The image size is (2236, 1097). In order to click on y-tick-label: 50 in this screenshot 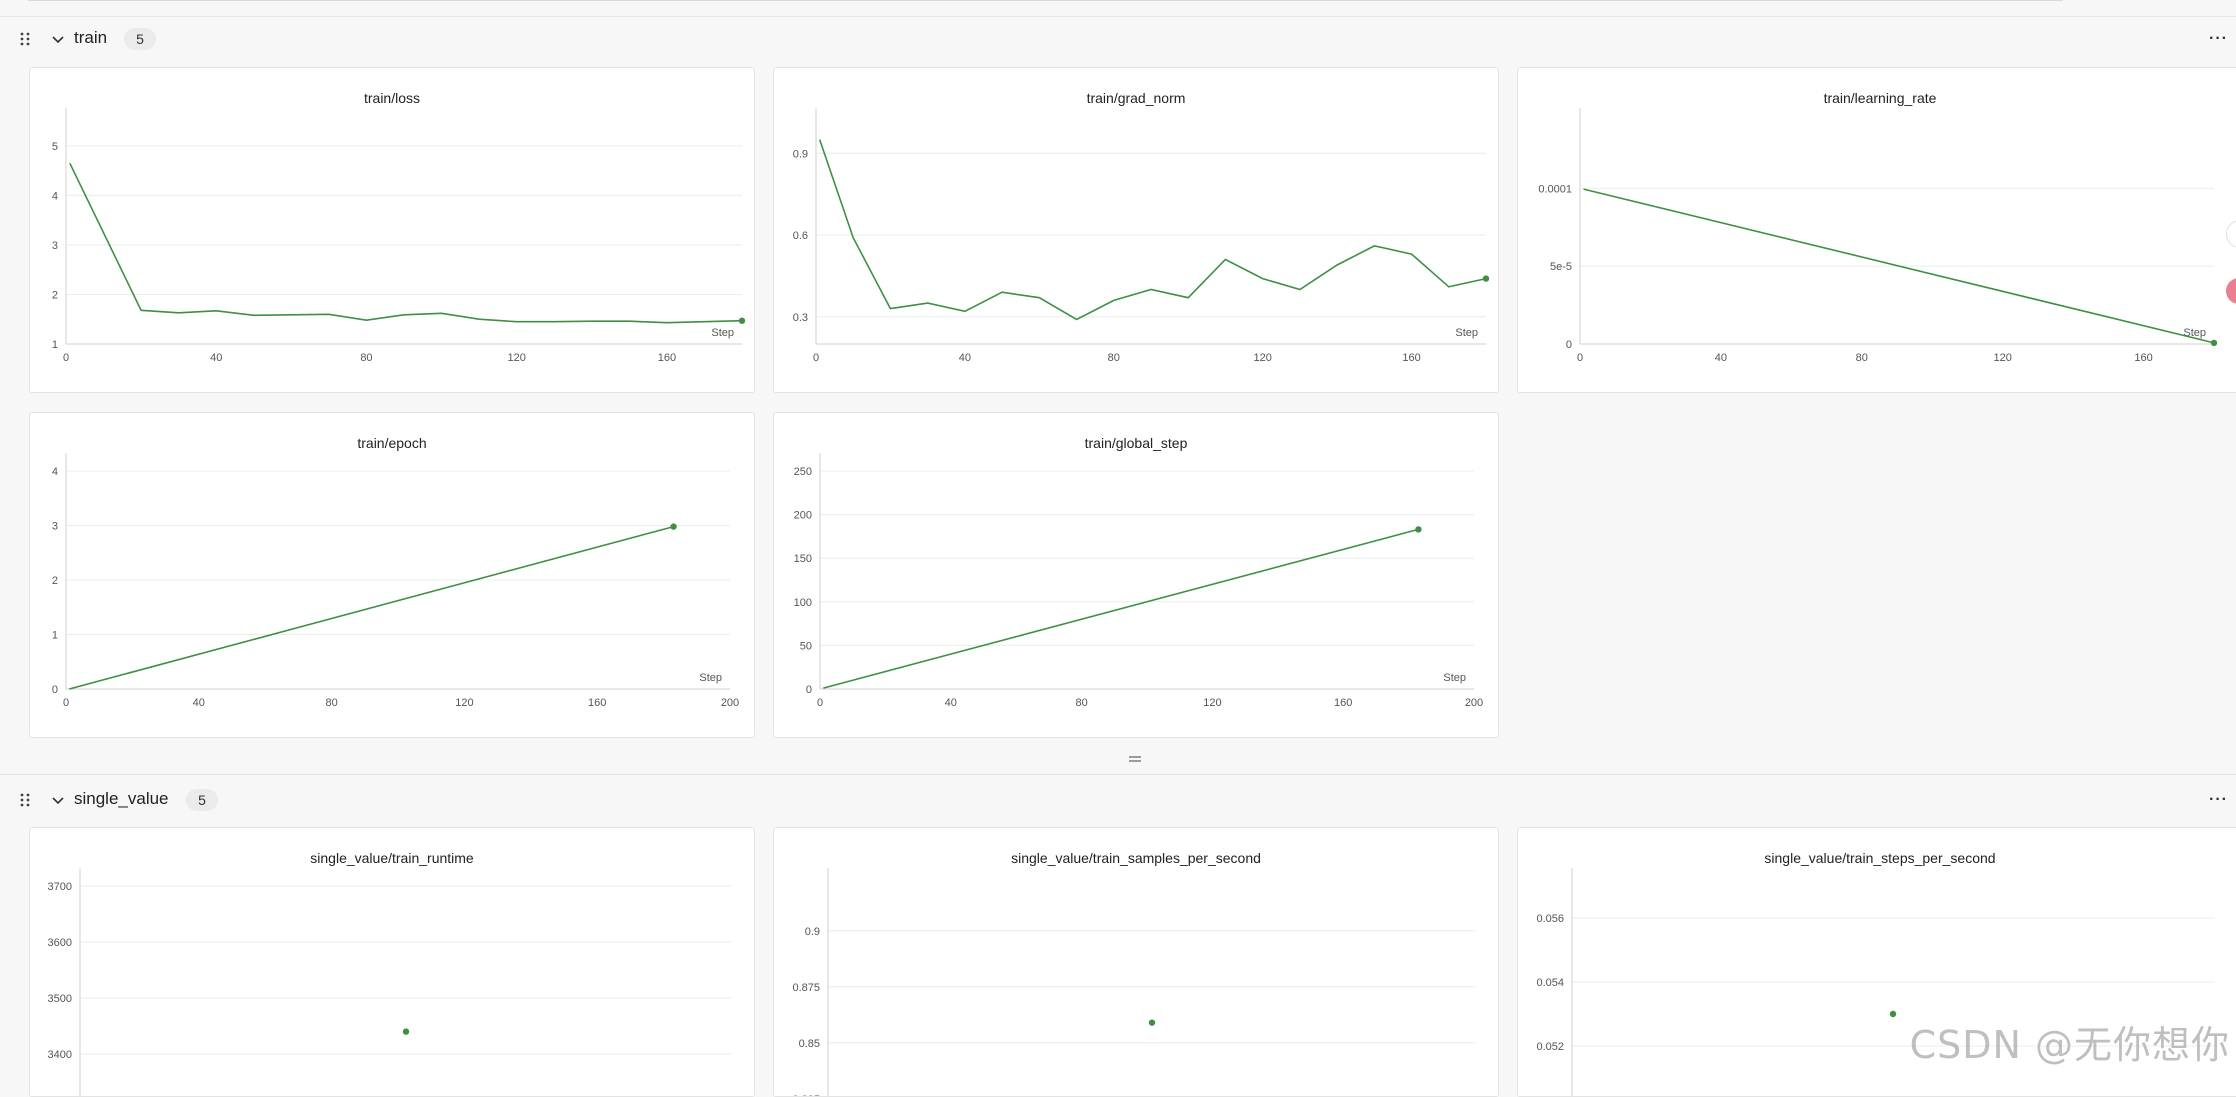, I will do `click(806, 646)`.